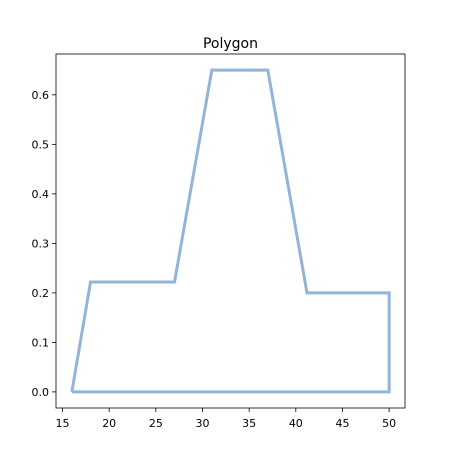 The height and width of the screenshot is (459, 450). Describe the element at coordinates (389, 423) in the screenshot. I see `x-tick-label-7: 50` at that location.